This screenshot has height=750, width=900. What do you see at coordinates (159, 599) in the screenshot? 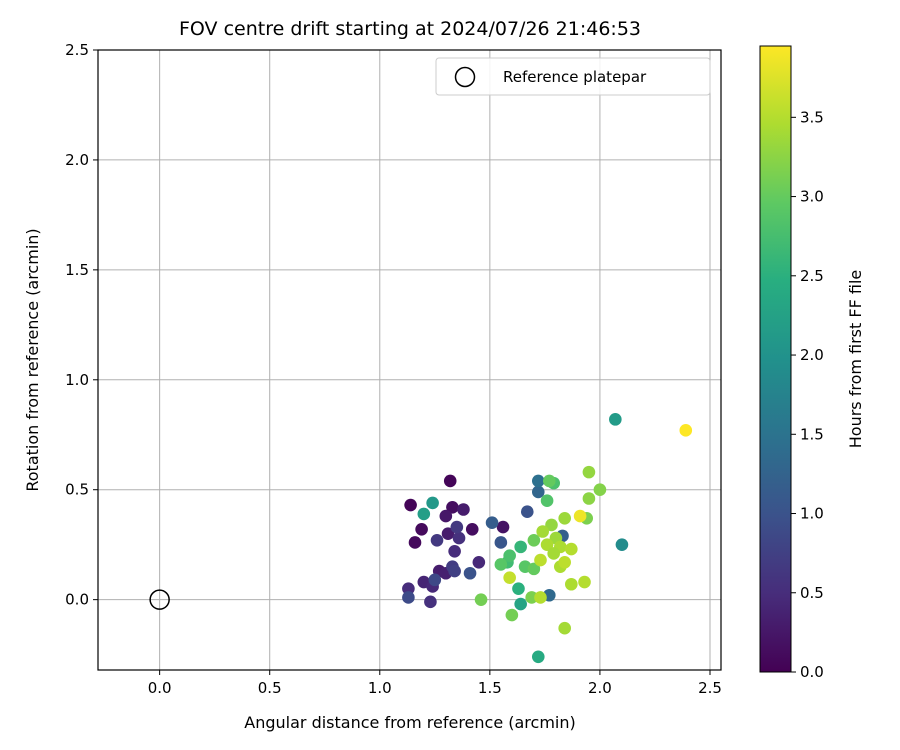
I see `reference-platepar-marker` at bounding box center [159, 599].